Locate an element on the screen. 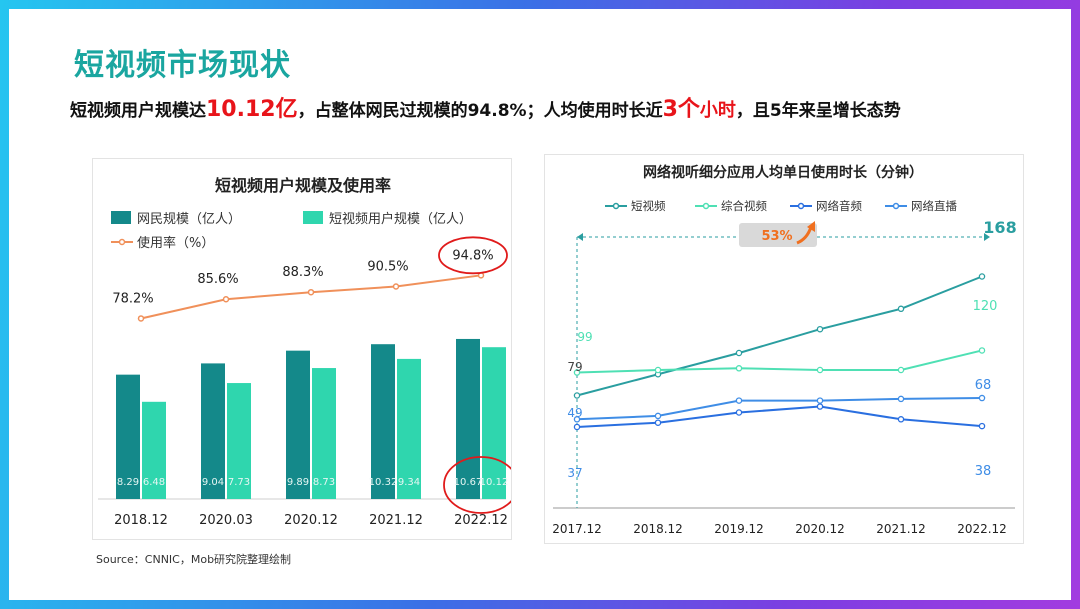 This screenshot has width=1080, height=609. left-chart-title: 短视频用户规模及使用率 is located at coordinates (303, 185).